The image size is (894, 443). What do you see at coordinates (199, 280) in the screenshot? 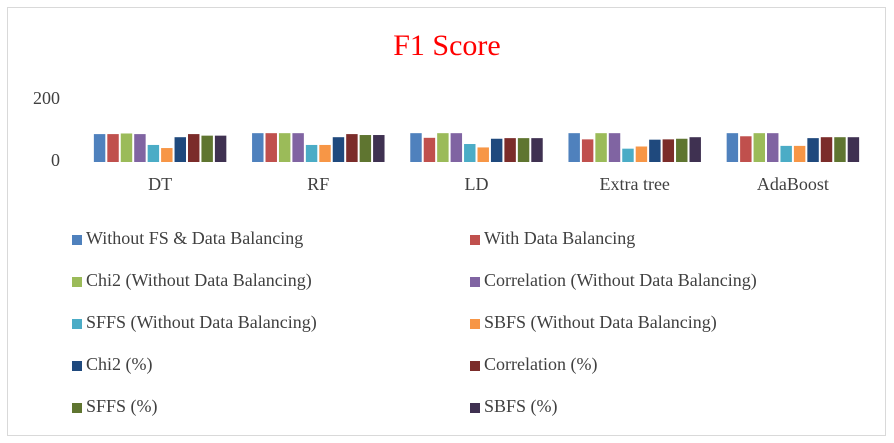
I see `legend-label: Chi2 (Without Data Balancing)` at bounding box center [199, 280].